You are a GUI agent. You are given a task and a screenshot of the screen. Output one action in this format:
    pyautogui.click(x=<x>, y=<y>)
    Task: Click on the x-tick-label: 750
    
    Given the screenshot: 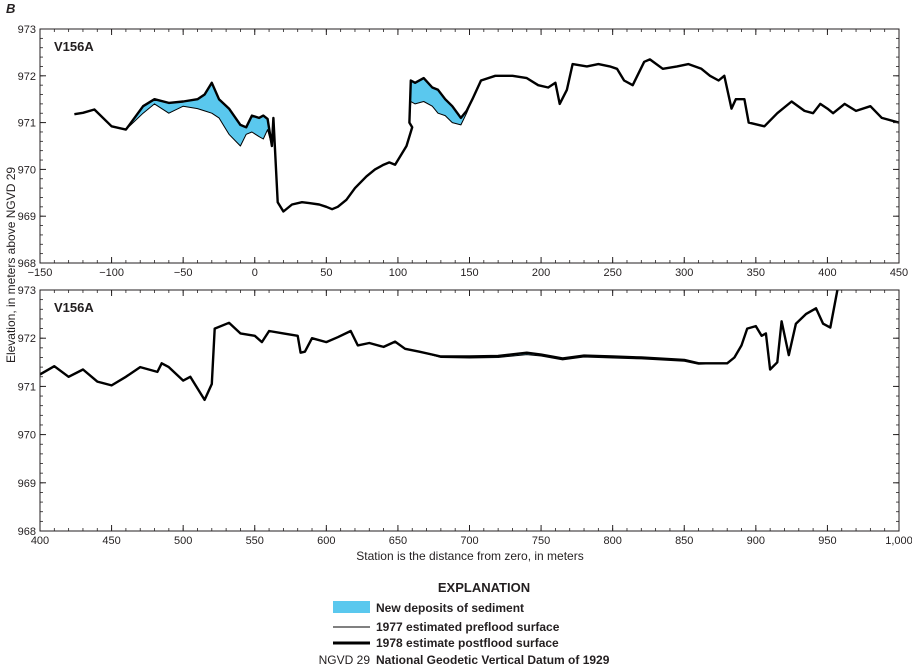 What is the action you would take?
    pyautogui.click(x=541, y=541)
    